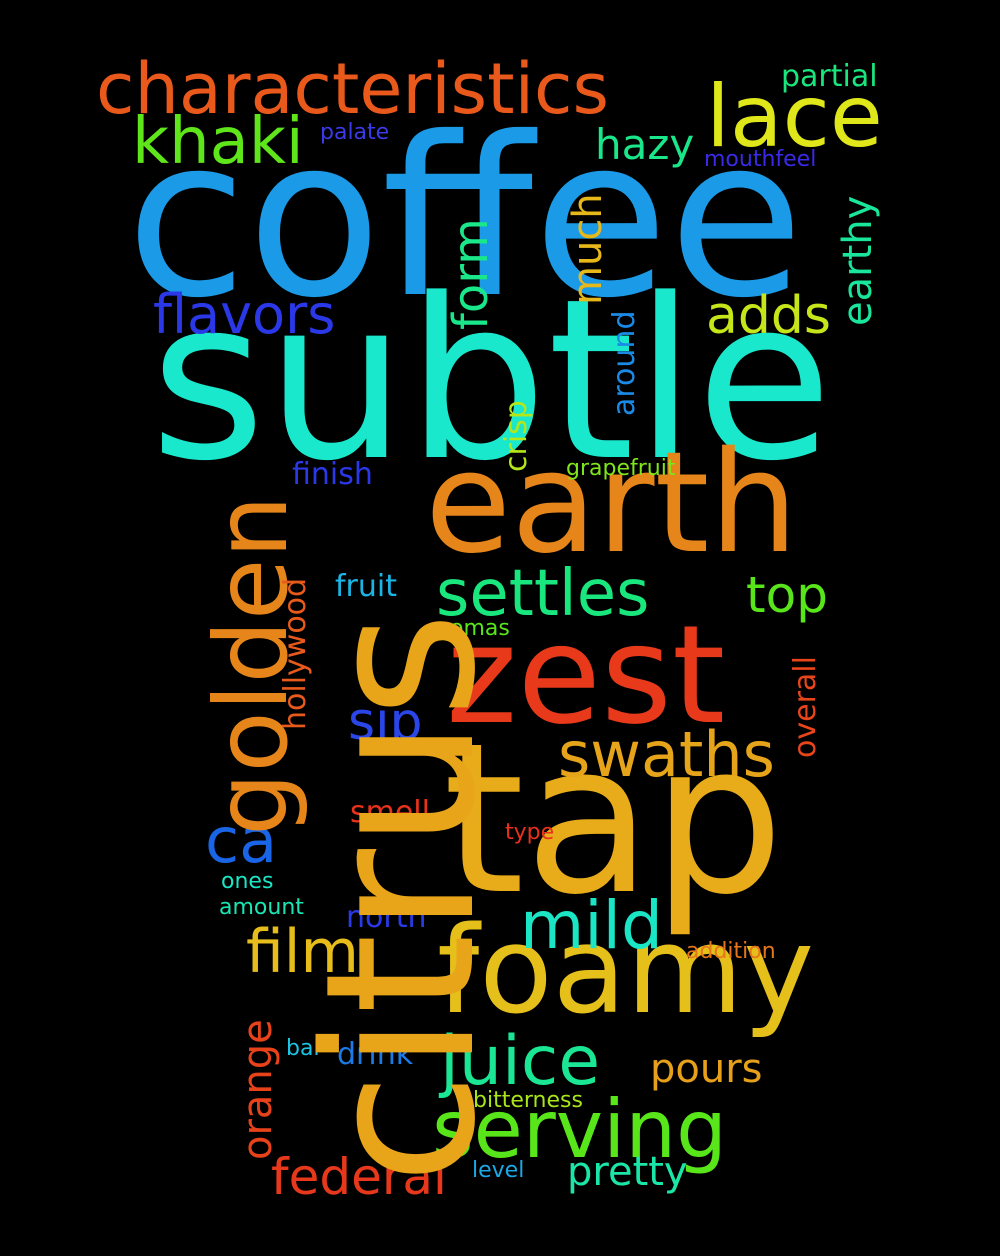  I want to click on word-top: top, so click(787, 595).